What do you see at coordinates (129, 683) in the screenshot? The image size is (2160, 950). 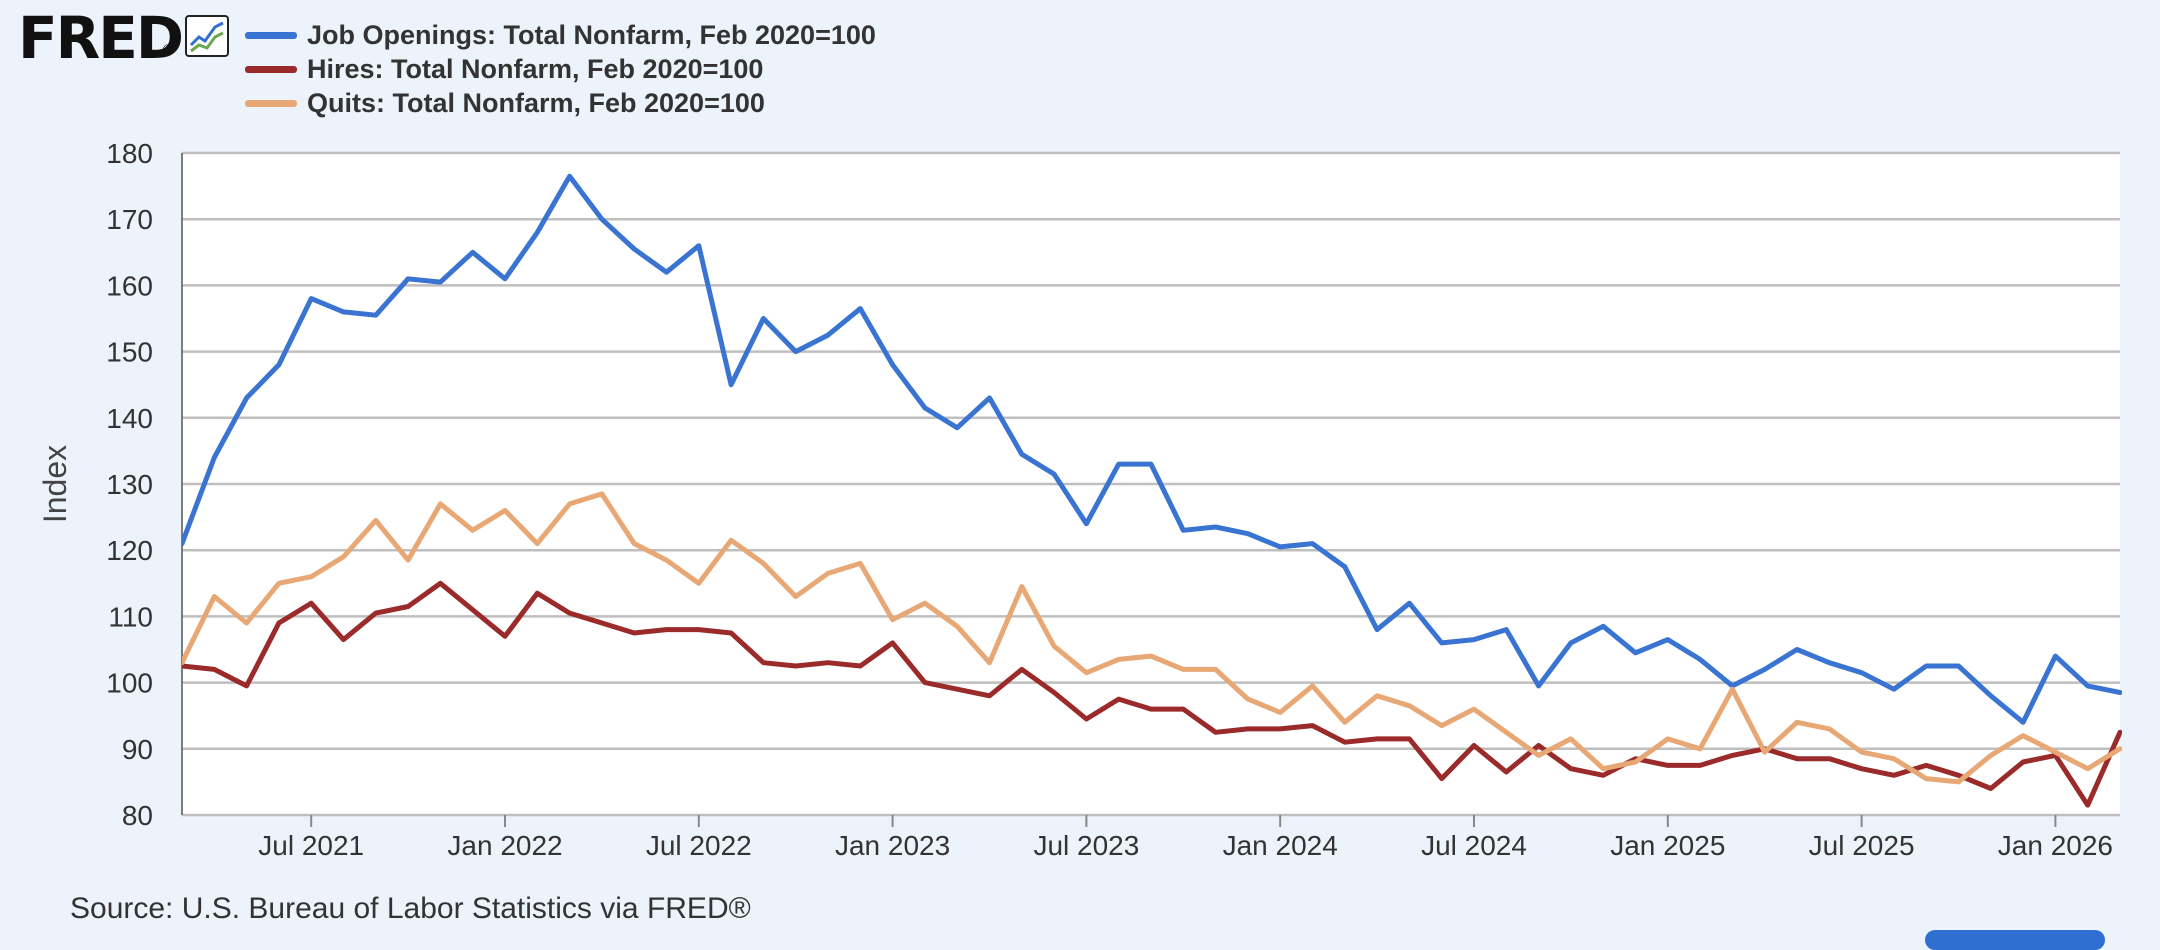 I see `y-tick-label: 100` at bounding box center [129, 683].